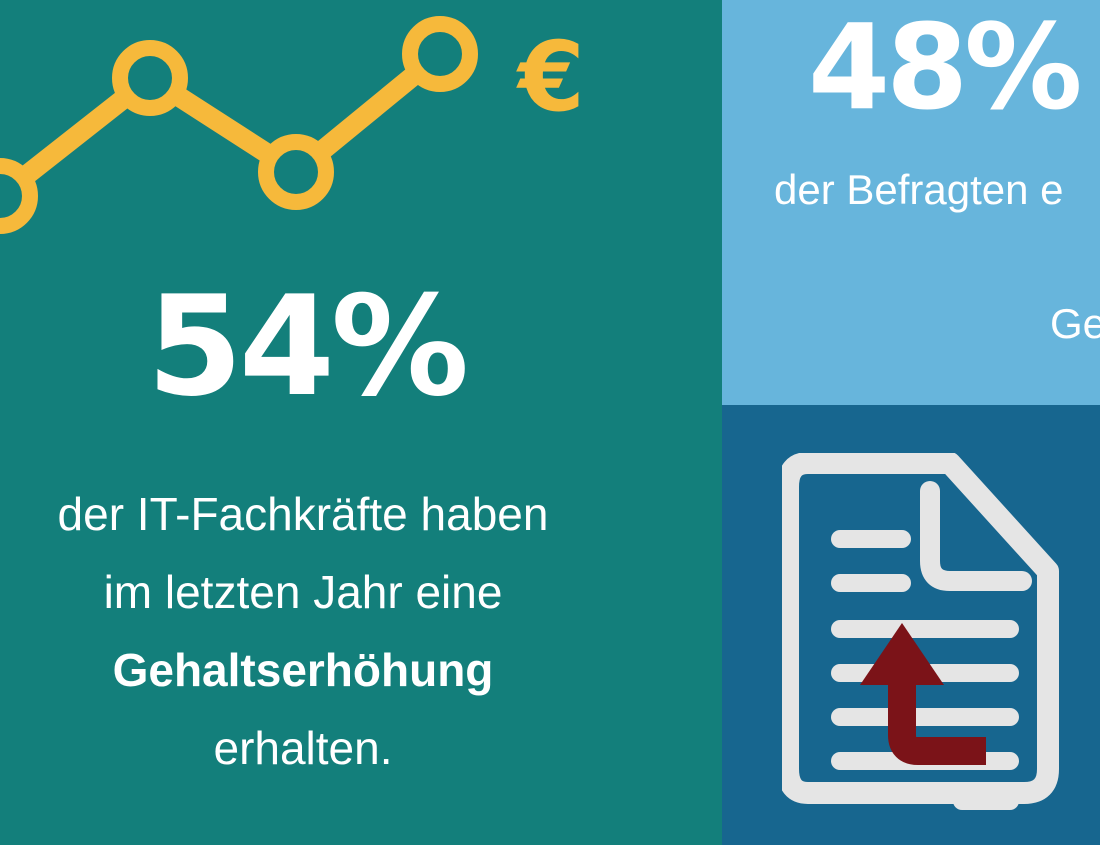  What do you see at coordinates (292, 125) in the screenshot?
I see `trend-line-euro-icon: €` at bounding box center [292, 125].